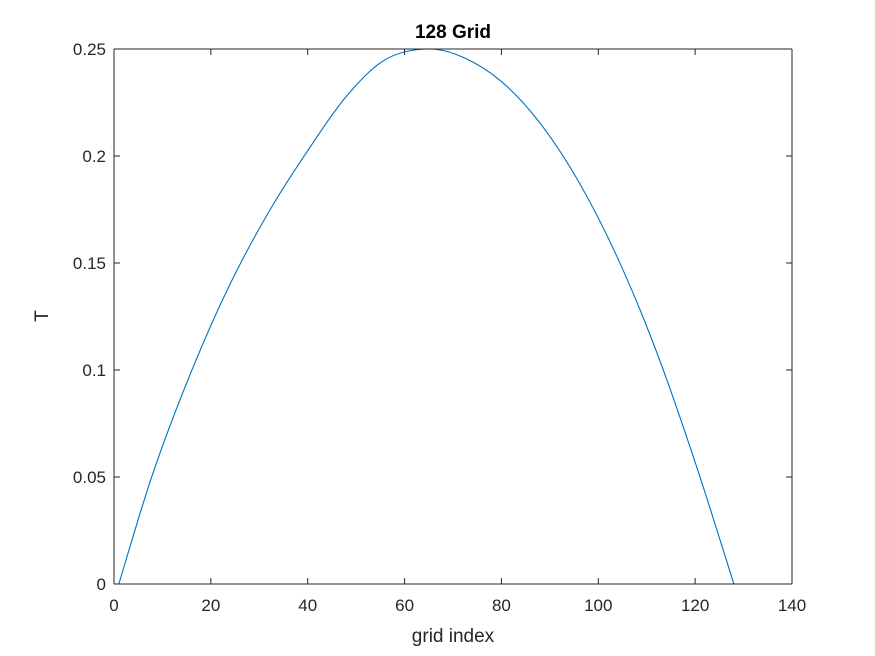 Image resolution: width=875 pixels, height=656 pixels. What do you see at coordinates (453, 636) in the screenshot?
I see `x-axis-label: grid index` at bounding box center [453, 636].